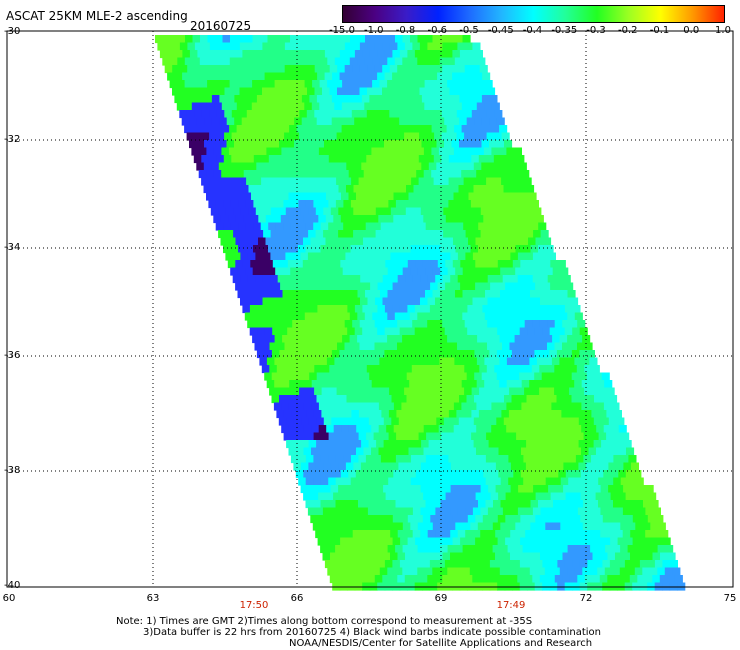 The image size is (740, 650). What do you see at coordinates (12, 355) in the screenshot?
I see `lat-label-36: -36` at bounding box center [12, 355].